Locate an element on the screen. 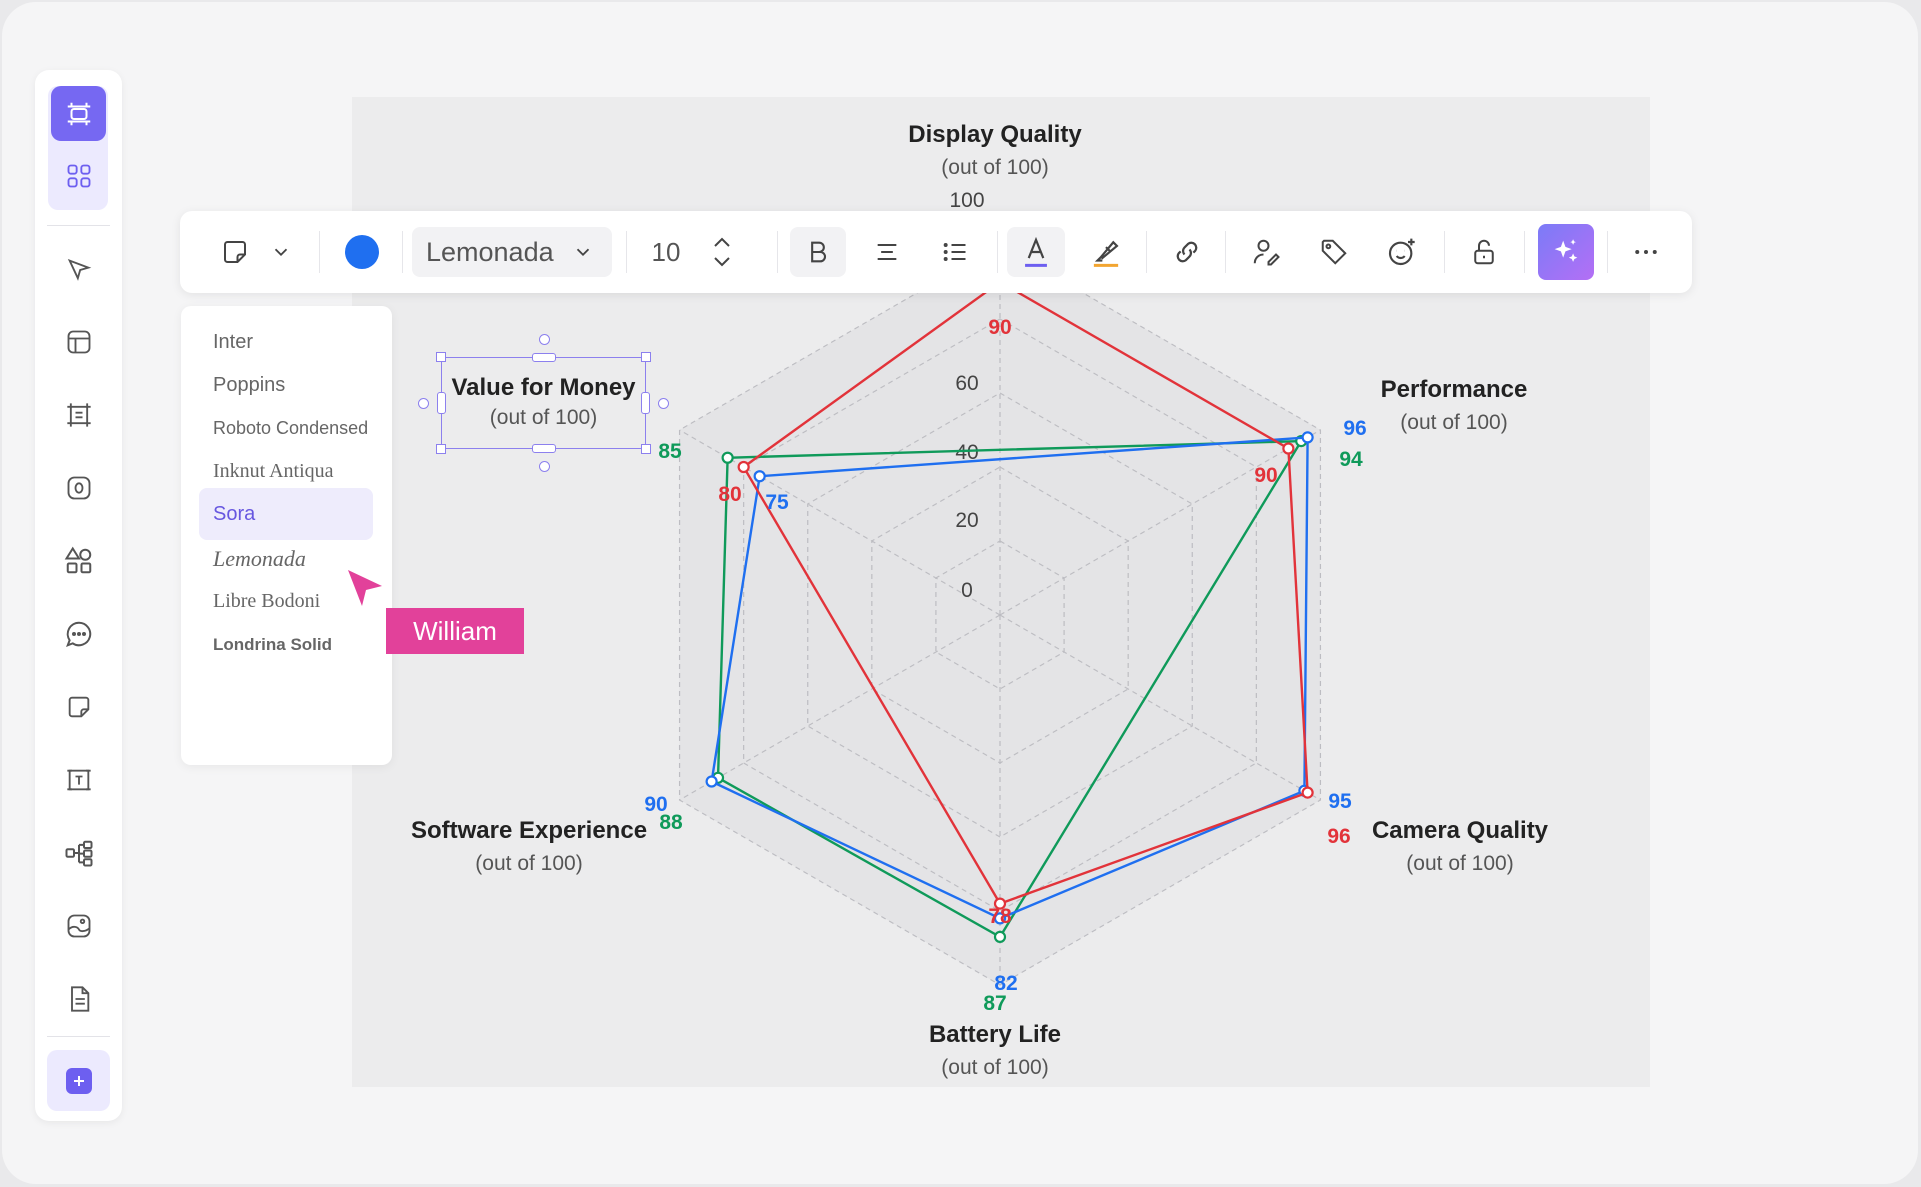 The height and width of the screenshot is (1187, 1921). data-value-label: 82 is located at coordinates (1005, 983).